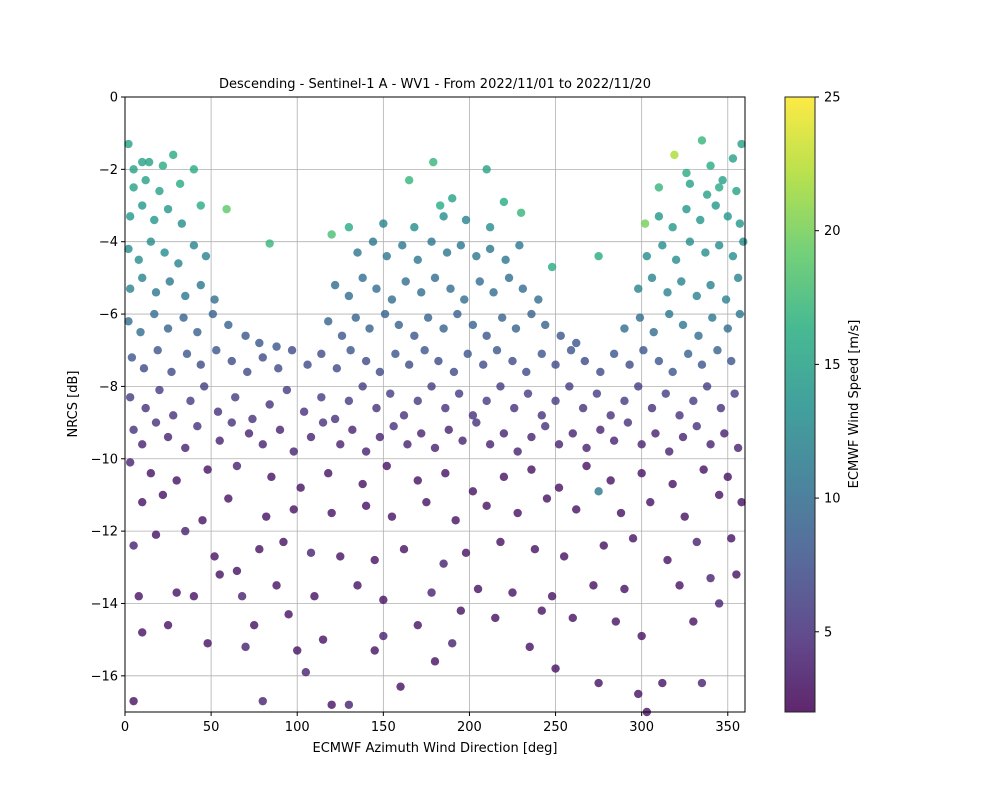  What do you see at coordinates (832, 231) in the screenshot?
I see `colorbar-tick-label: 20` at bounding box center [832, 231].